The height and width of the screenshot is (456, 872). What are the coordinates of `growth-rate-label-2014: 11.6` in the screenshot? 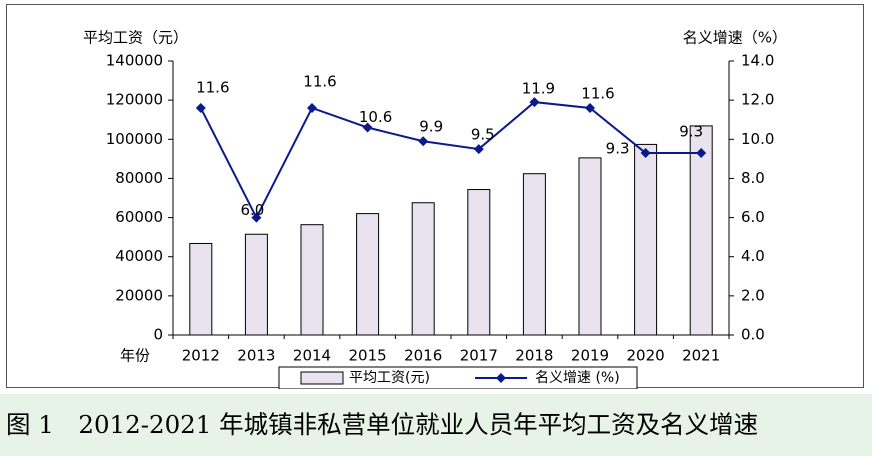 It's located at (319, 81).